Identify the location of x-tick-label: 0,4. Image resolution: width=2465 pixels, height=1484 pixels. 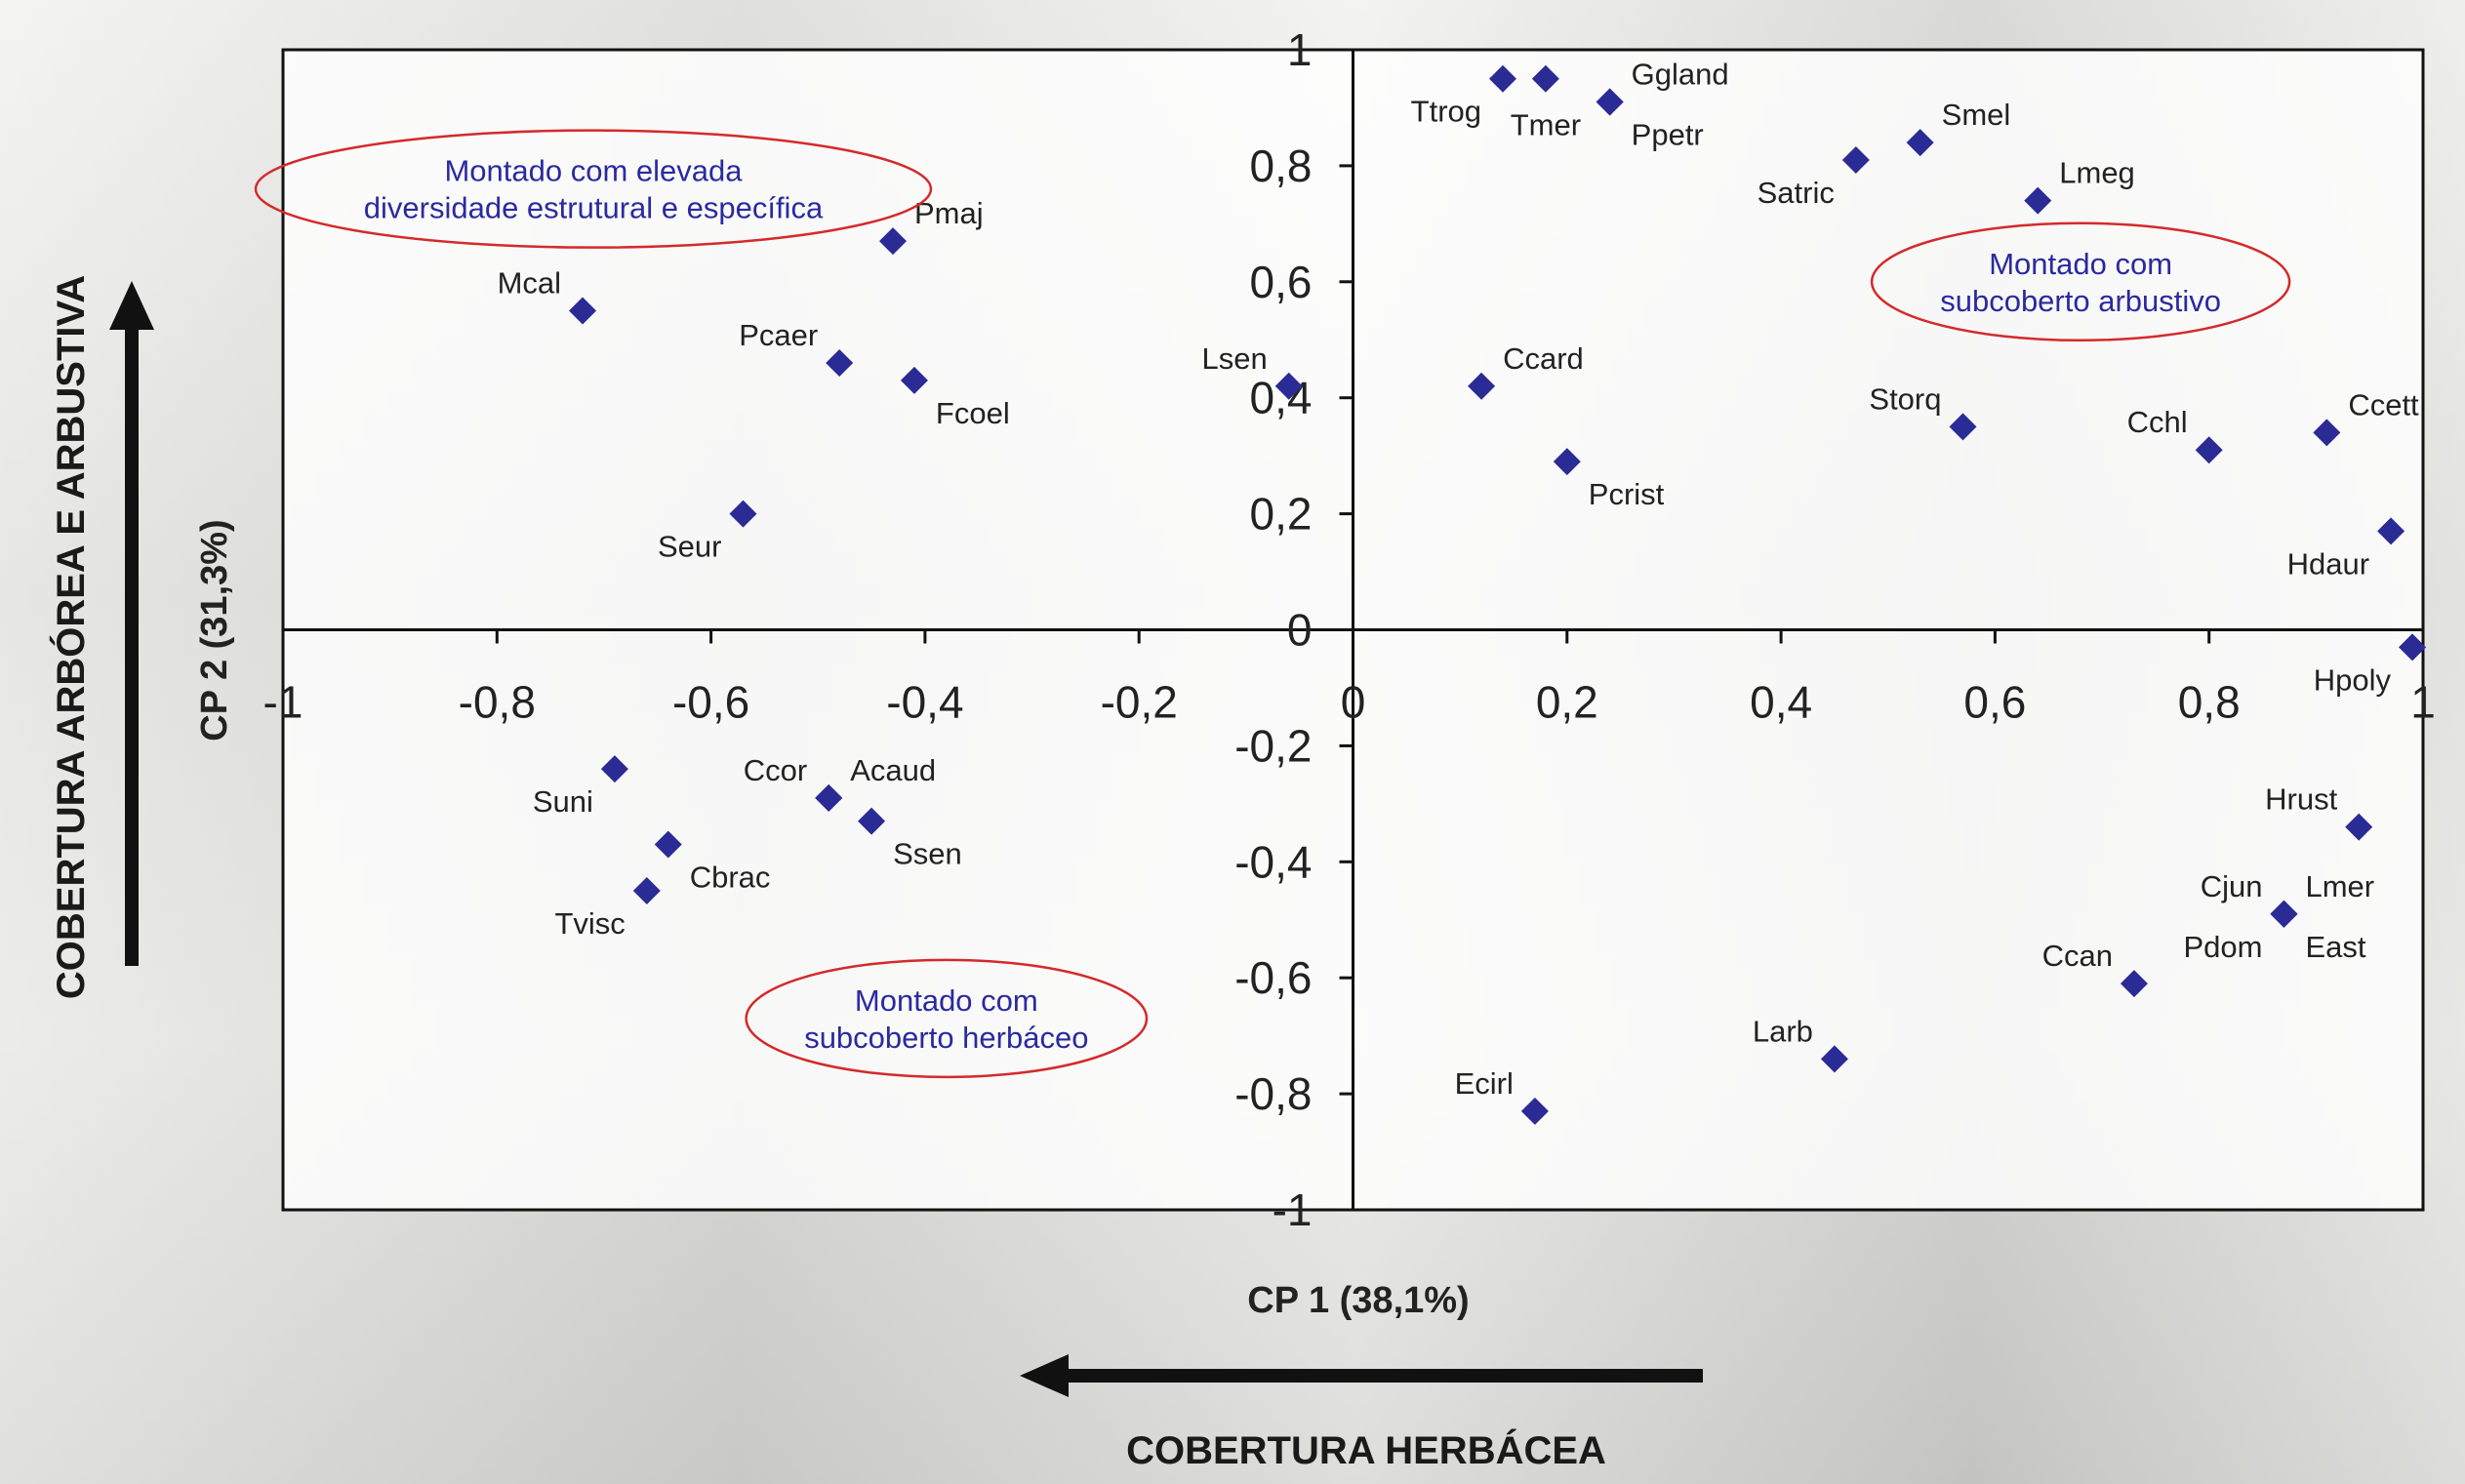
(1781, 702).